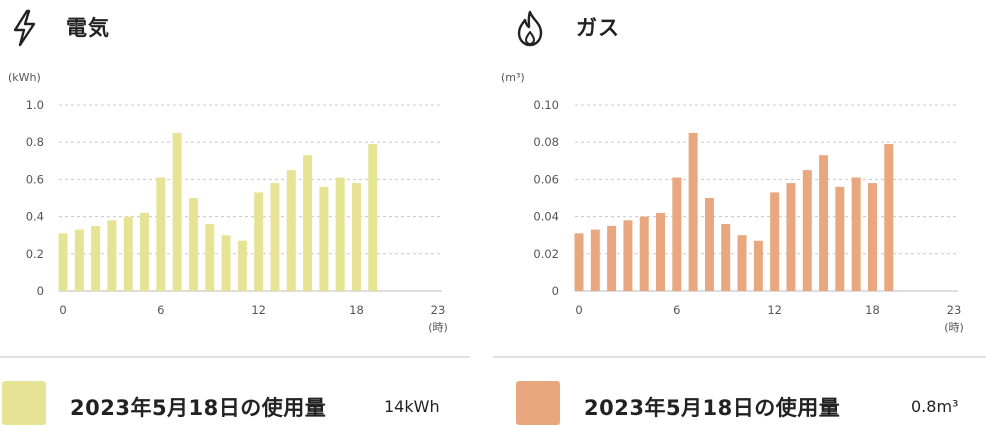 The height and width of the screenshot is (428, 986). Describe the element at coordinates (35, 105) in the screenshot. I see `y-tick-label: 1.0` at that location.